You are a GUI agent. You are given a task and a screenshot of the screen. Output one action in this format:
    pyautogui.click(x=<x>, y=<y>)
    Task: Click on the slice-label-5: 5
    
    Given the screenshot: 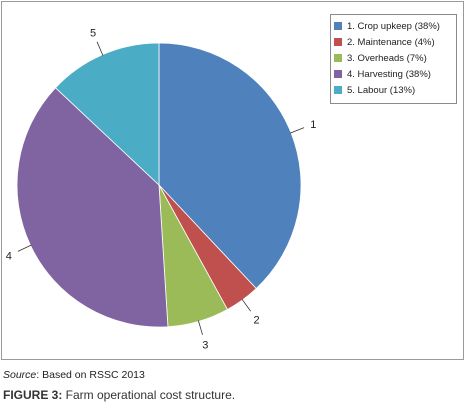 What is the action you would take?
    pyautogui.click(x=93, y=34)
    